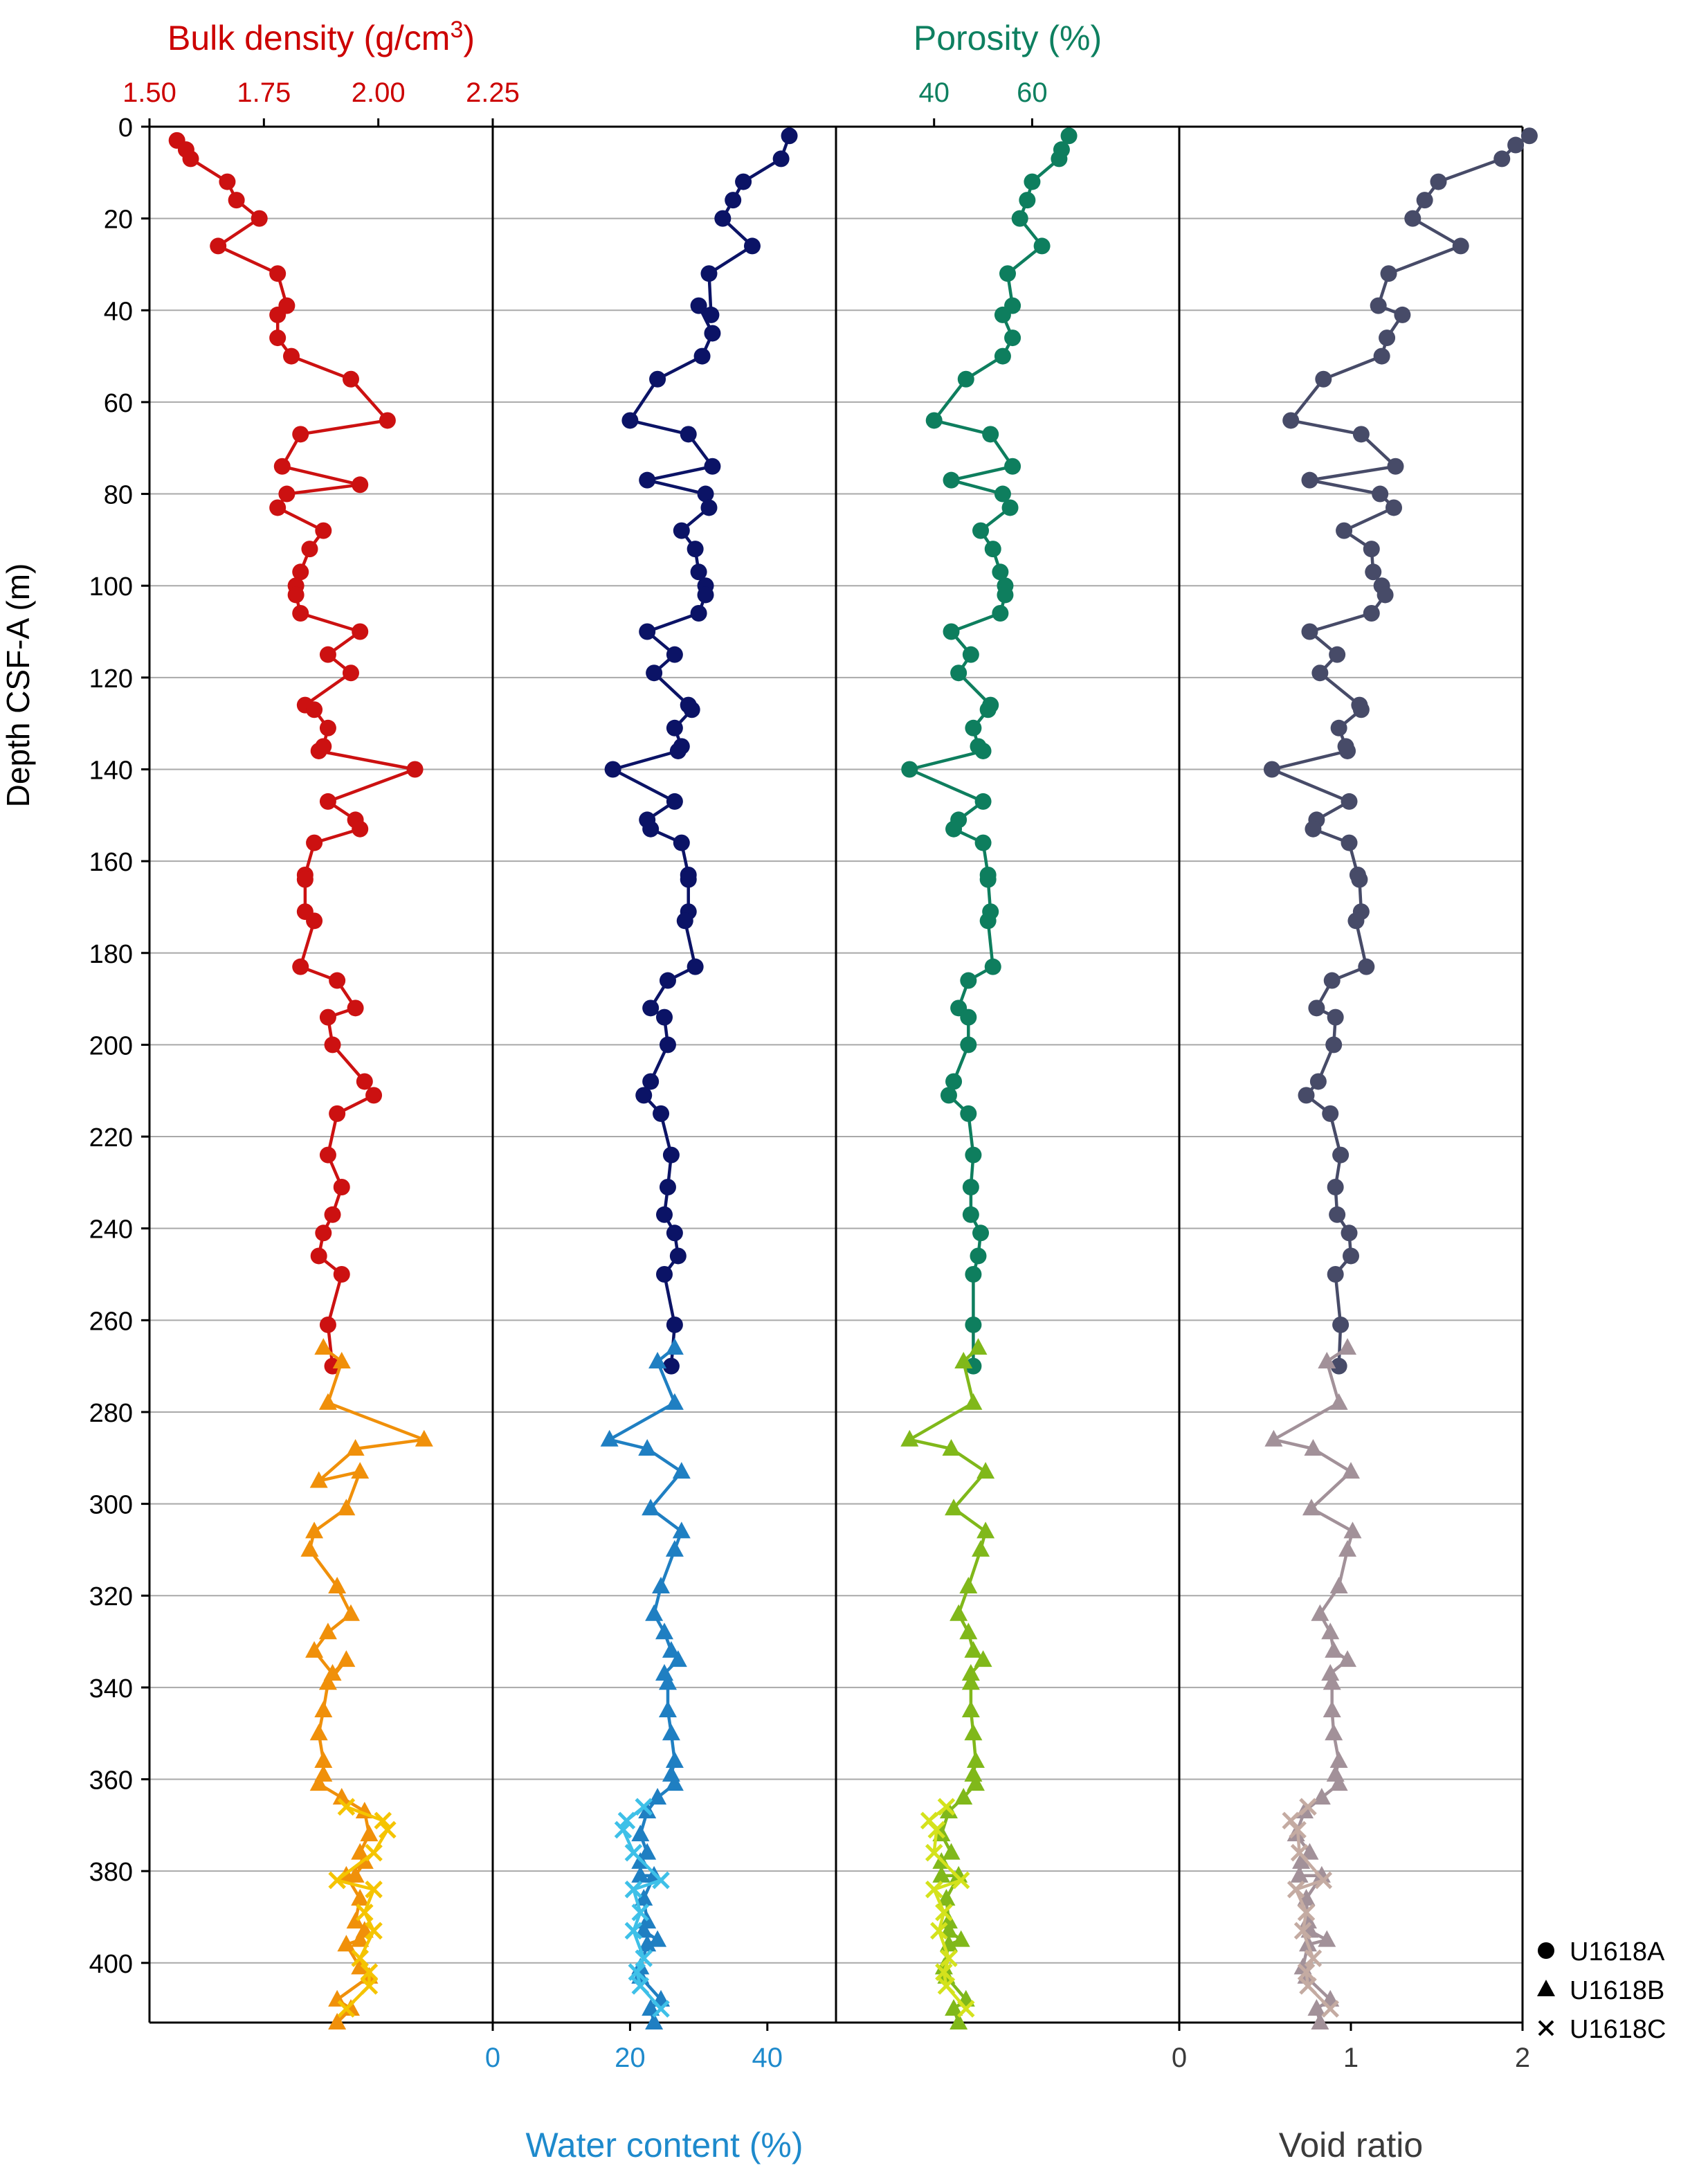  Describe the element at coordinates (645, 1684) in the screenshot. I see `series-U1618B-water` at that location.